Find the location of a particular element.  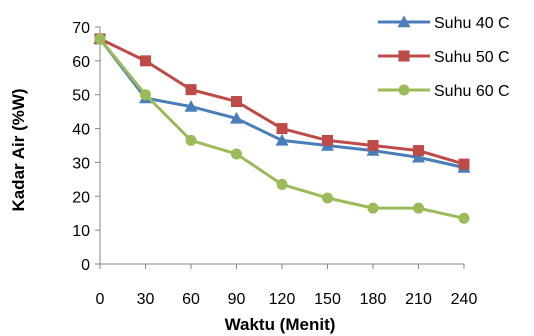

x-tick-label: 120 is located at coordinates (282, 299).